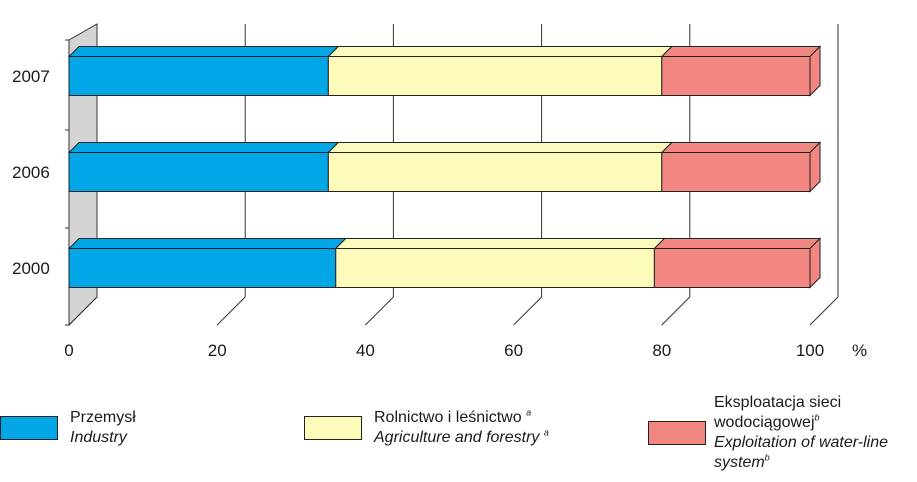  I want to click on legend-label-pl: Eksploatacja sieci, so click(778, 402).